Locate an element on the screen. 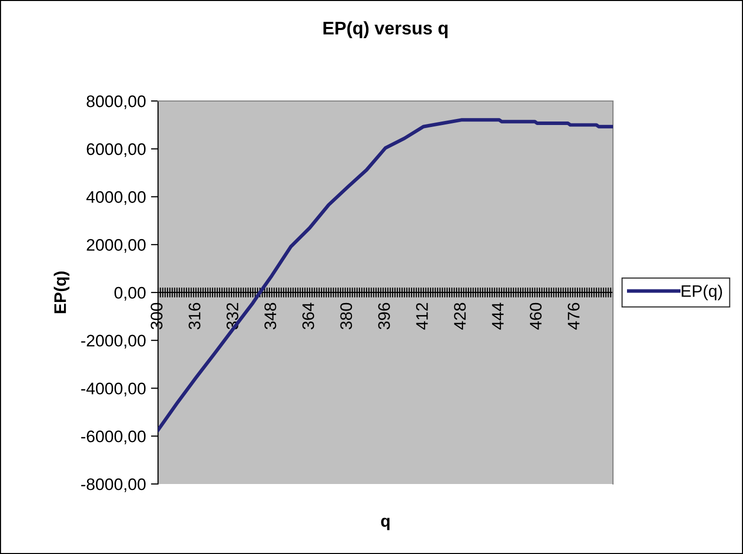 Image resolution: width=743 pixels, height=554 pixels. y-tick-label: 6000,00 is located at coordinates (116, 150).